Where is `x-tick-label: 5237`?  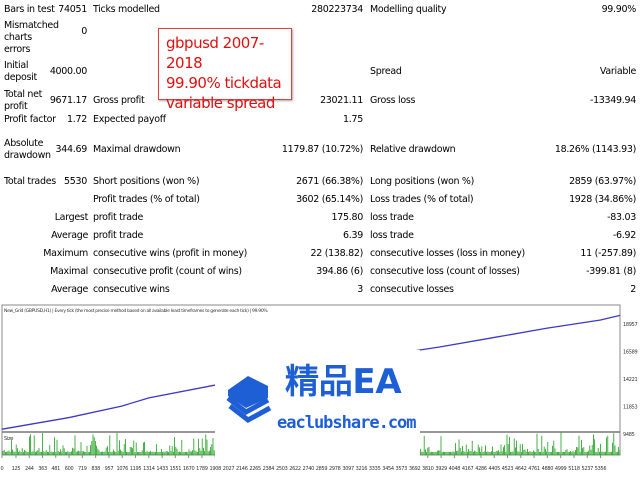 x-tick-label: 5237 is located at coordinates (587, 469).